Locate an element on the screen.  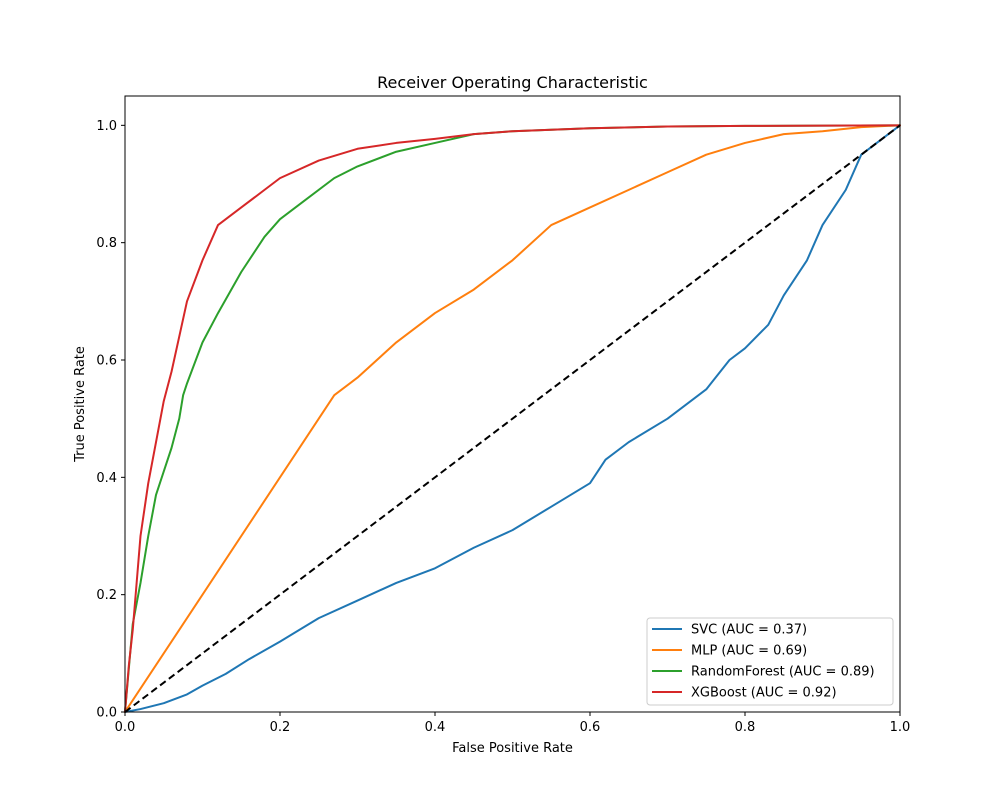
chart-title: Receiver Operating Characteristic is located at coordinates (512, 82).